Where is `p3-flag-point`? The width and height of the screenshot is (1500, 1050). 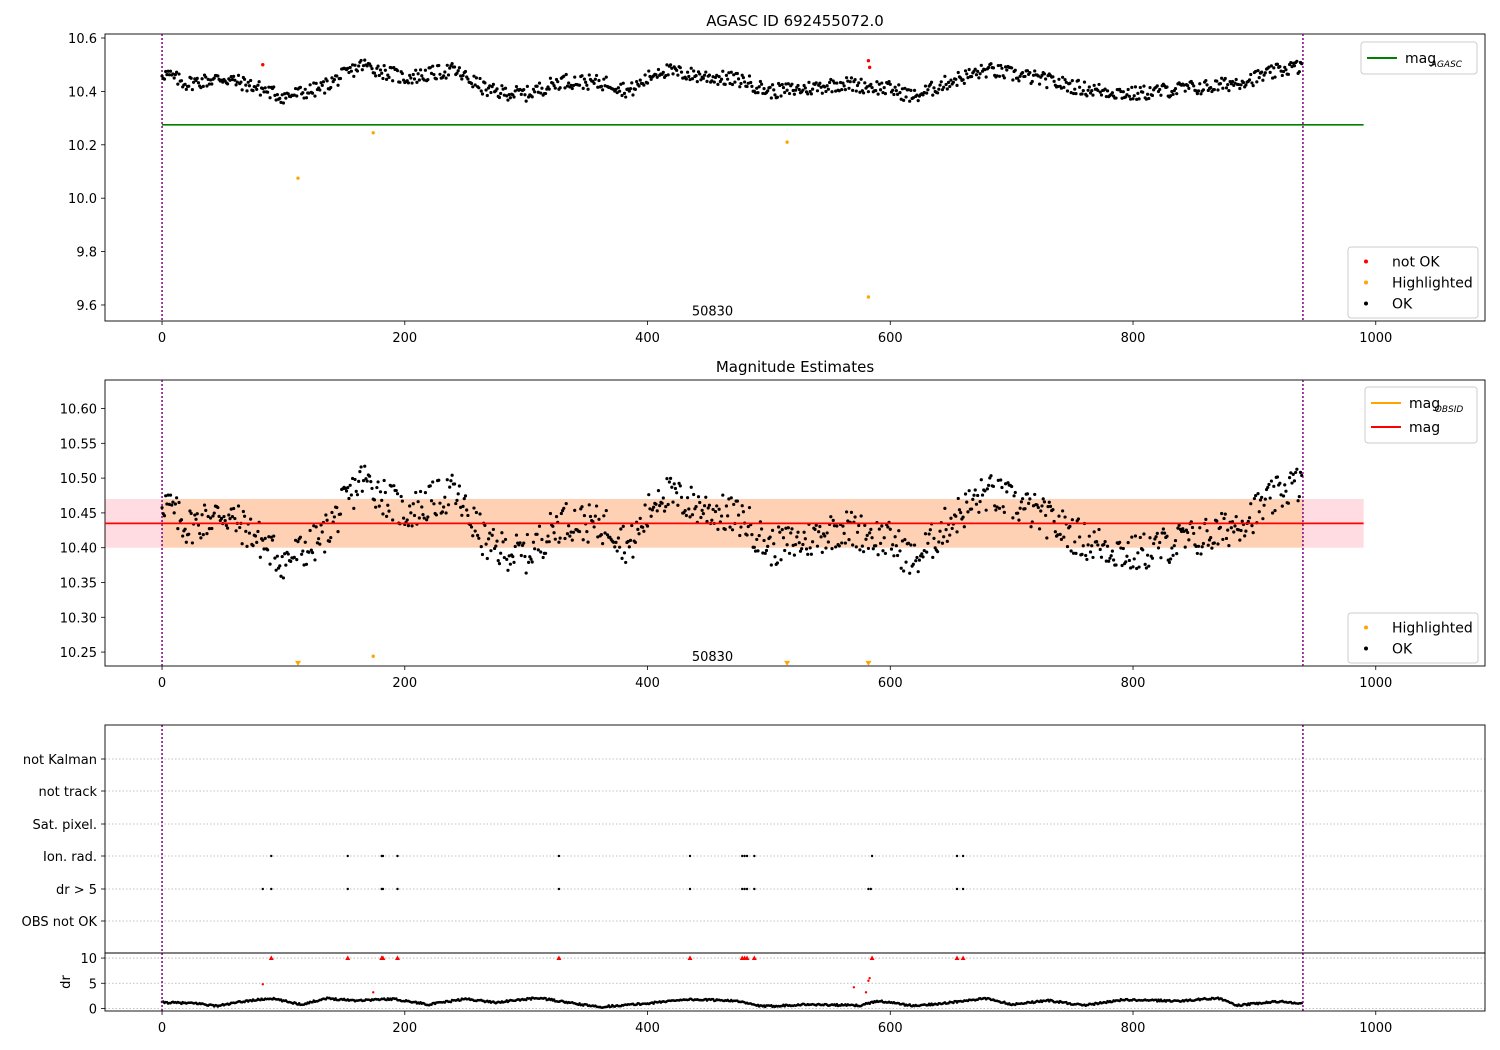
p3-flag-point is located at coordinates (347, 889).